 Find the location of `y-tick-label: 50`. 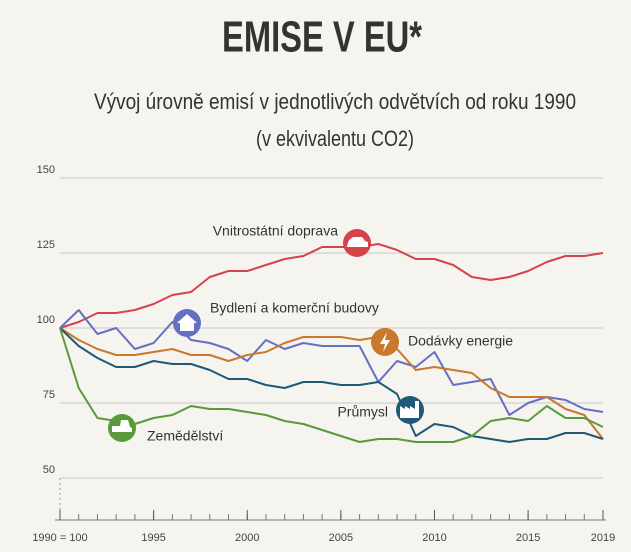

y-tick-label: 50 is located at coordinates (49, 470).